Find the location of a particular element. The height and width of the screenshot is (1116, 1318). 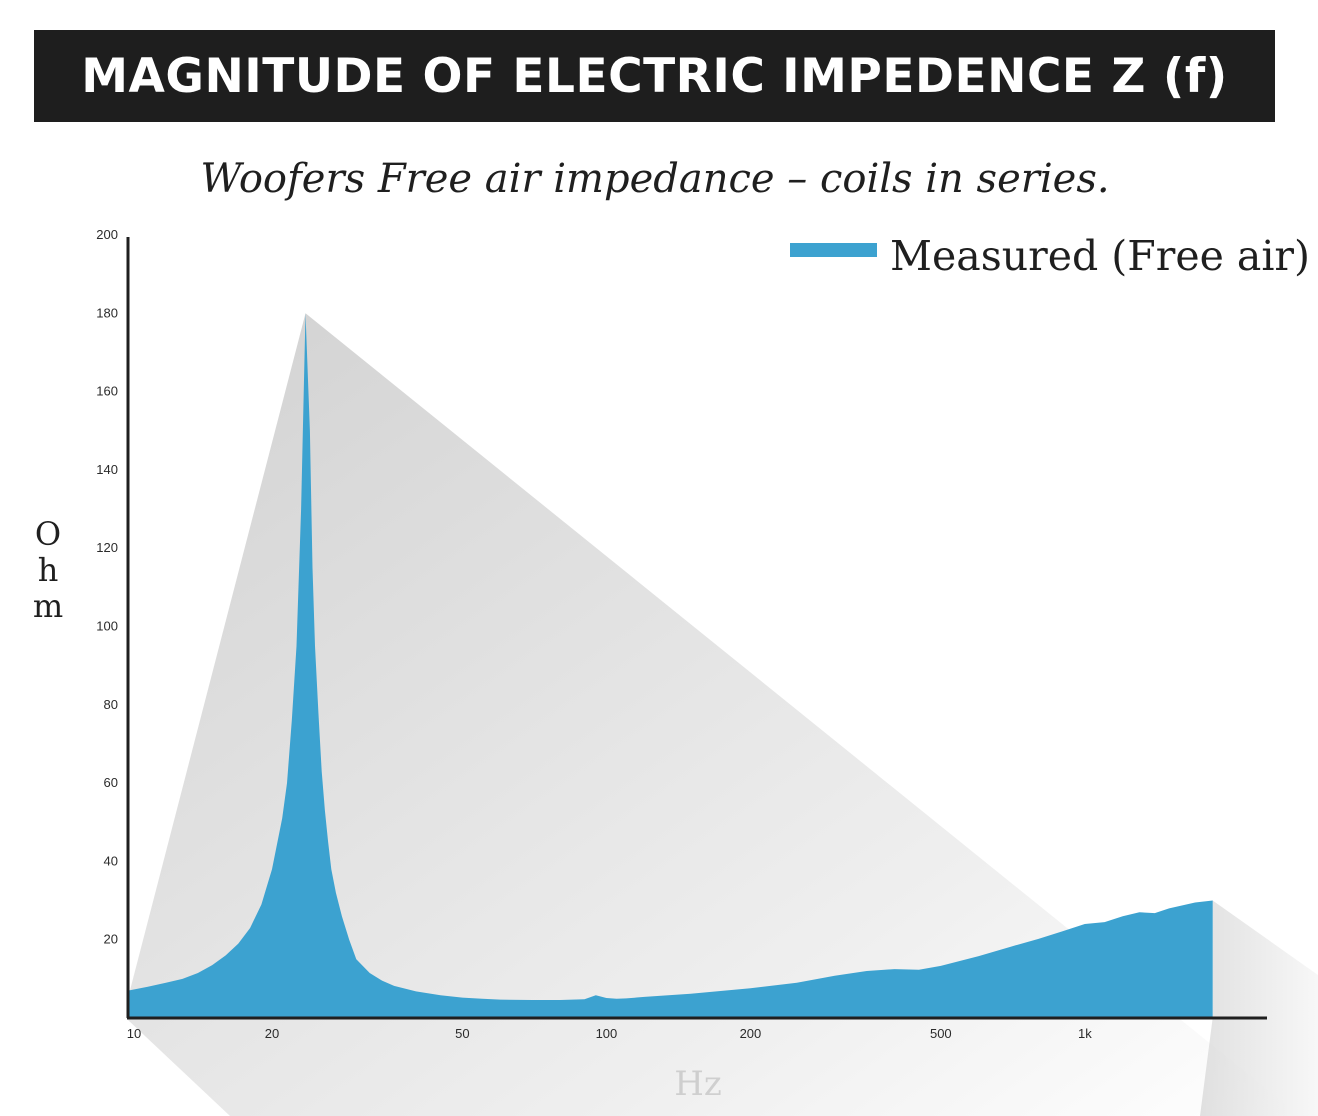

title-banner: MAGNITUDE OF ELECTRIC IMPEDENCE Z (f) is located at coordinates (654, 76).